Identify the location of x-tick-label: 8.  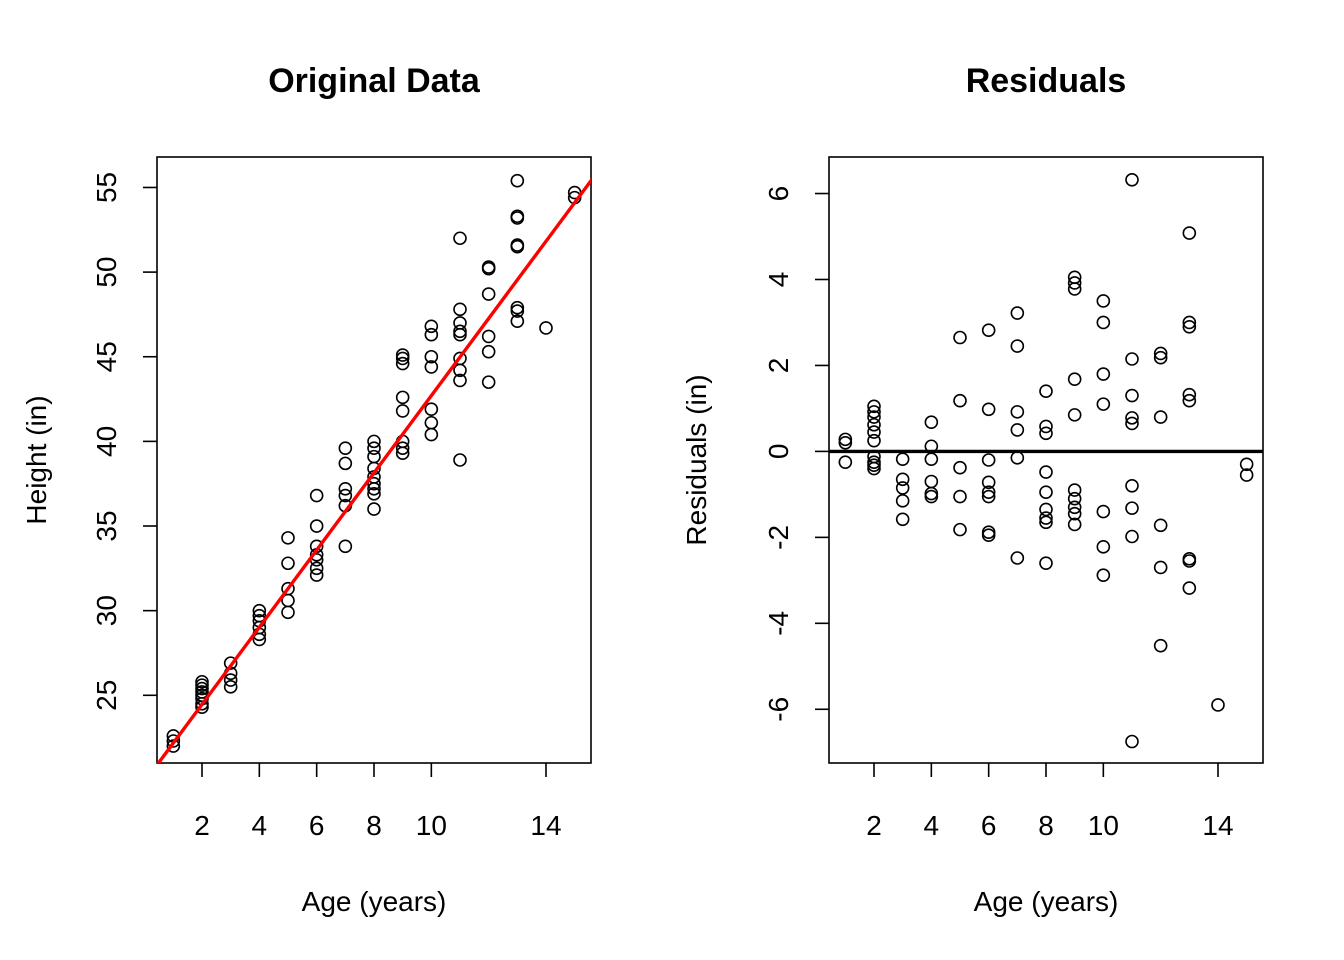
(1046, 825).